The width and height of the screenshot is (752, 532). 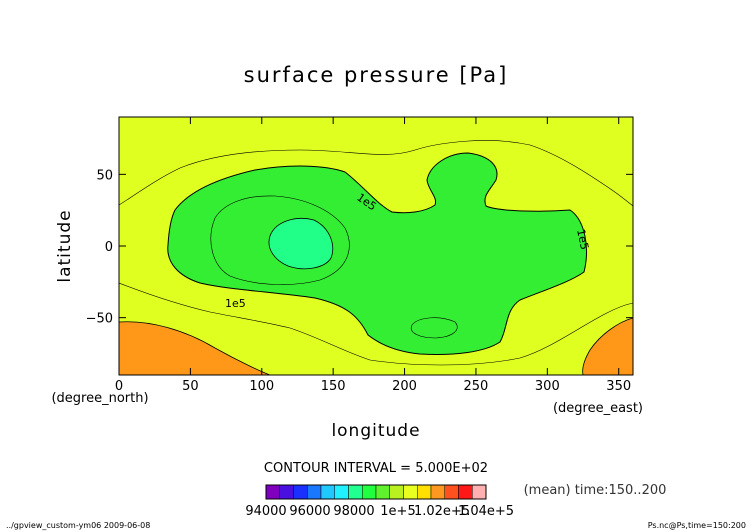 I want to click on x-axis-unit: (degree_east), so click(x=598, y=408).